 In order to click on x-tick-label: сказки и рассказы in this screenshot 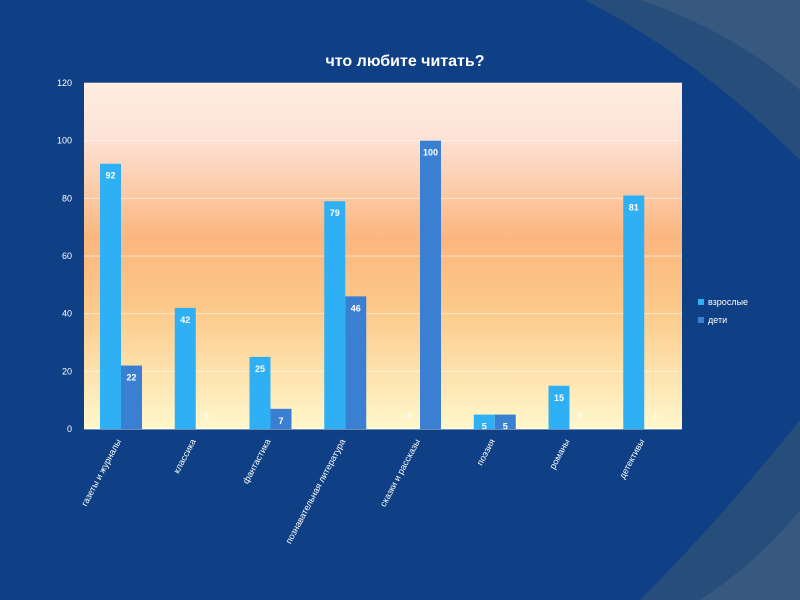, I will do `click(400, 472)`.